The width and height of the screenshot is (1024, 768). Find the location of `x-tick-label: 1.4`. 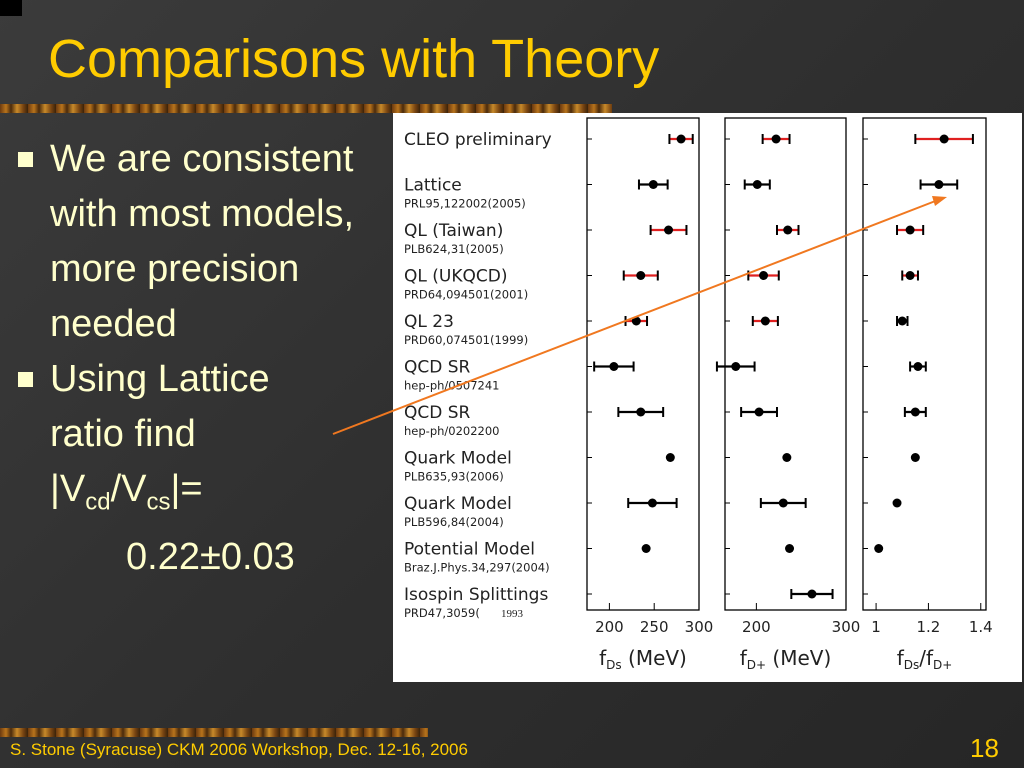

x-tick-label: 1.4 is located at coordinates (981, 627).